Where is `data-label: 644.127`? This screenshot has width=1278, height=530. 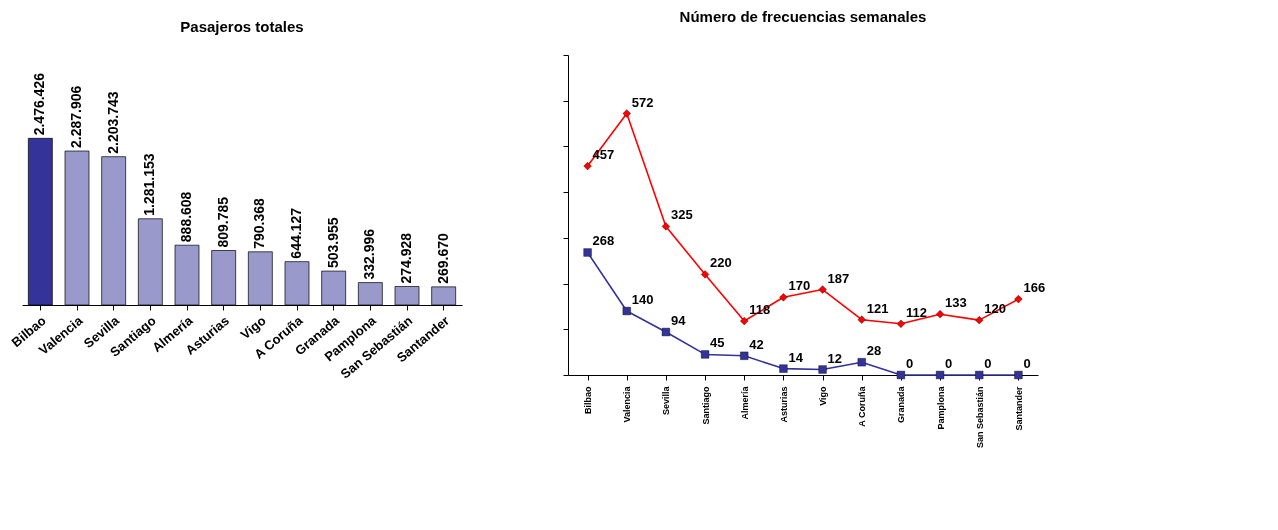
data-label: 644.127 is located at coordinates (296, 233).